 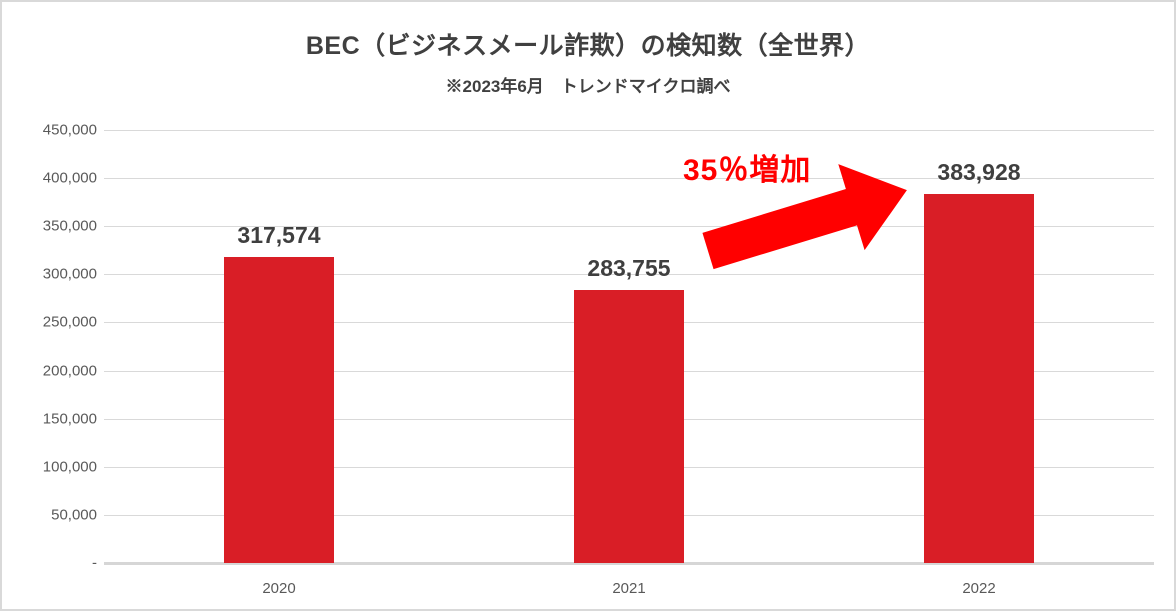 What do you see at coordinates (979, 171) in the screenshot?
I see `bar-value-label: 383,928` at bounding box center [979, 171].